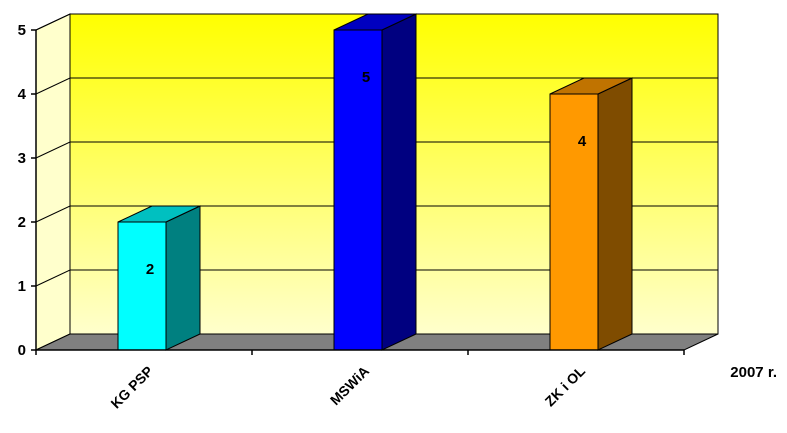 The height and width of the screenshot is (433, 787). Describe the element at coordinates (150, 269) in the screenshot. I see `data-label: 2` at that location.